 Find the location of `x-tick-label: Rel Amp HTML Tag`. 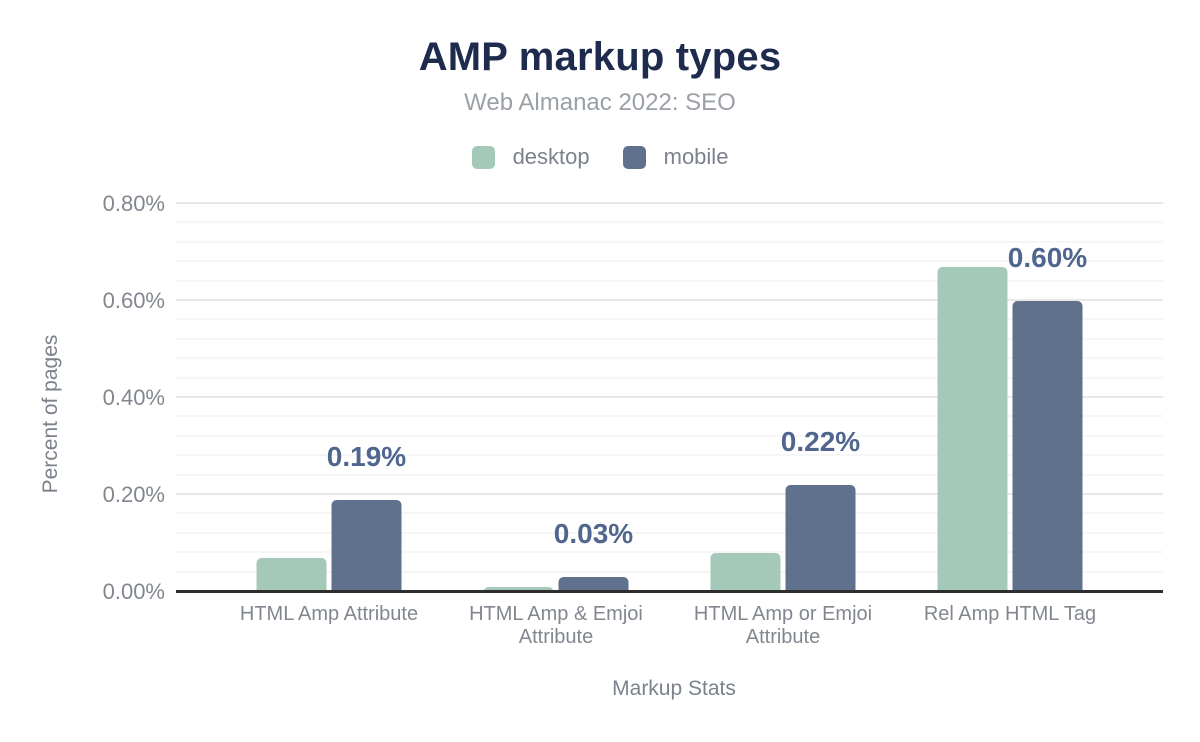

x-tick-label: Rel Amp HTML Tag is located at coordinates (1010, 614).